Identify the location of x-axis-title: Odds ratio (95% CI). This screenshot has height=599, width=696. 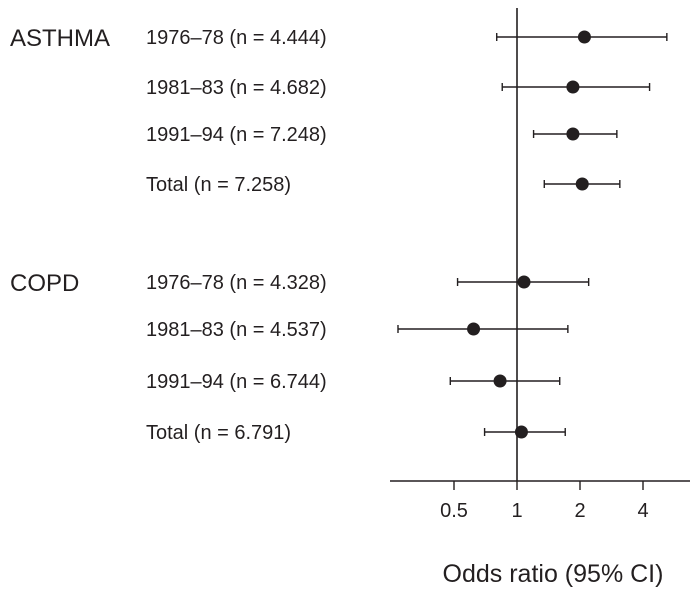
(553, 574).